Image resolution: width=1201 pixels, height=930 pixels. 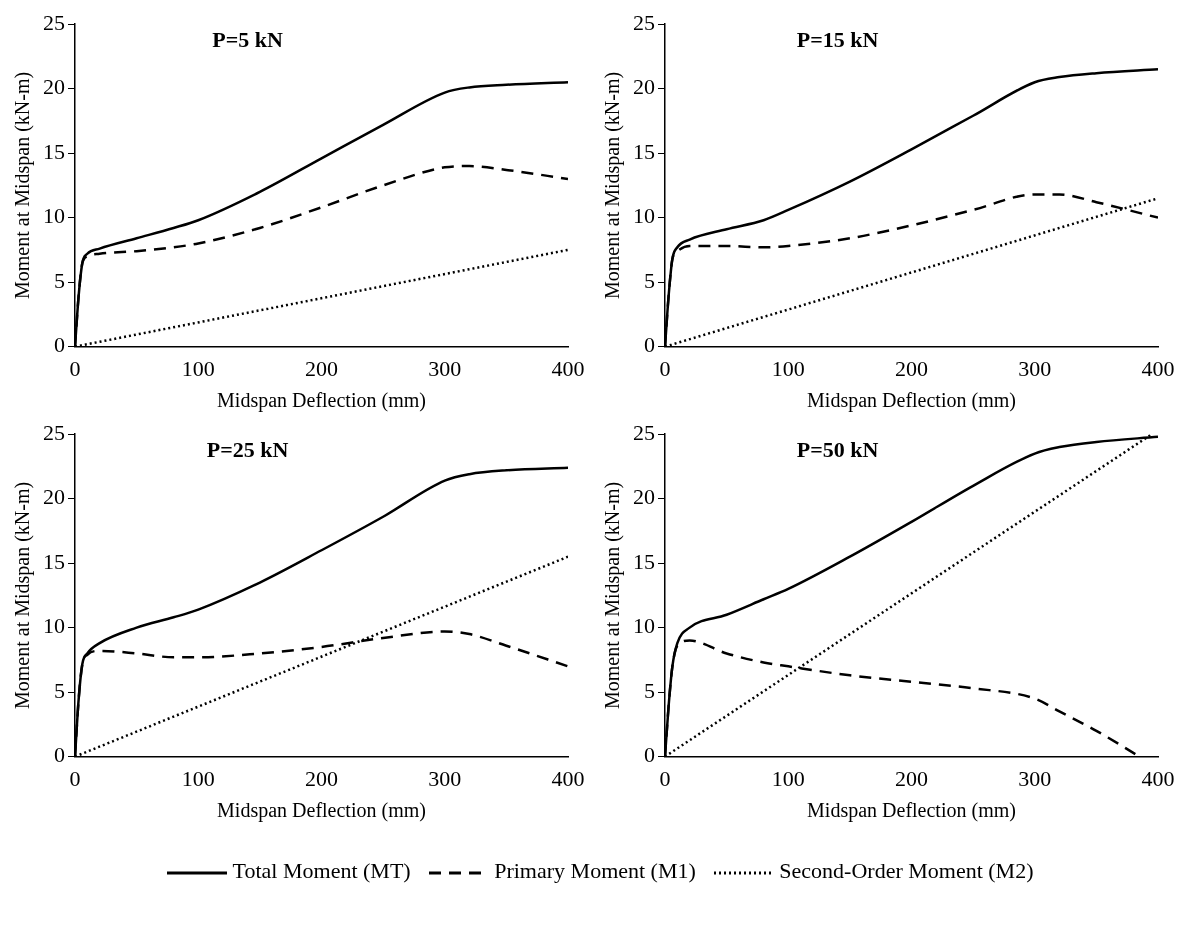 I want to click on legend-label: Total Moment (MT), so click(x=321, y=871).